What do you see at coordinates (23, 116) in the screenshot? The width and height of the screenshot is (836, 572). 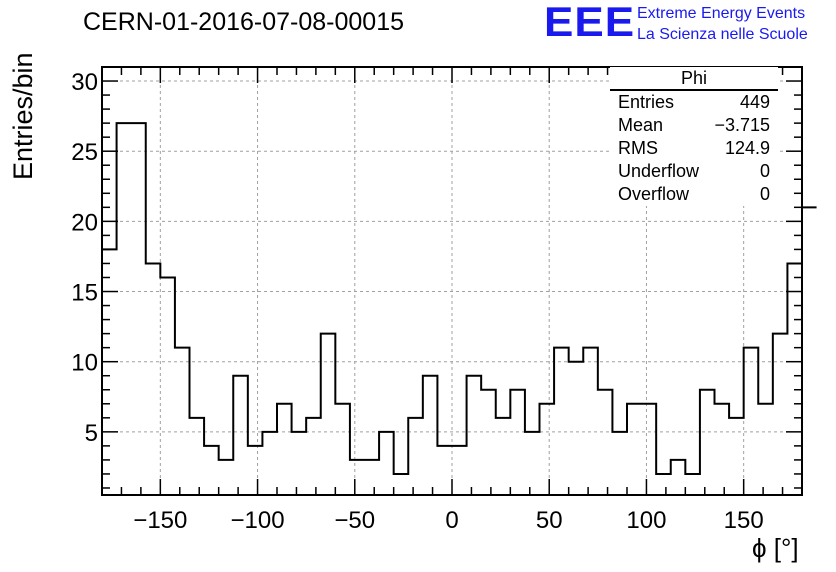 I see `y-axis-label: Entries/bin` at bounding box center [23, 116].